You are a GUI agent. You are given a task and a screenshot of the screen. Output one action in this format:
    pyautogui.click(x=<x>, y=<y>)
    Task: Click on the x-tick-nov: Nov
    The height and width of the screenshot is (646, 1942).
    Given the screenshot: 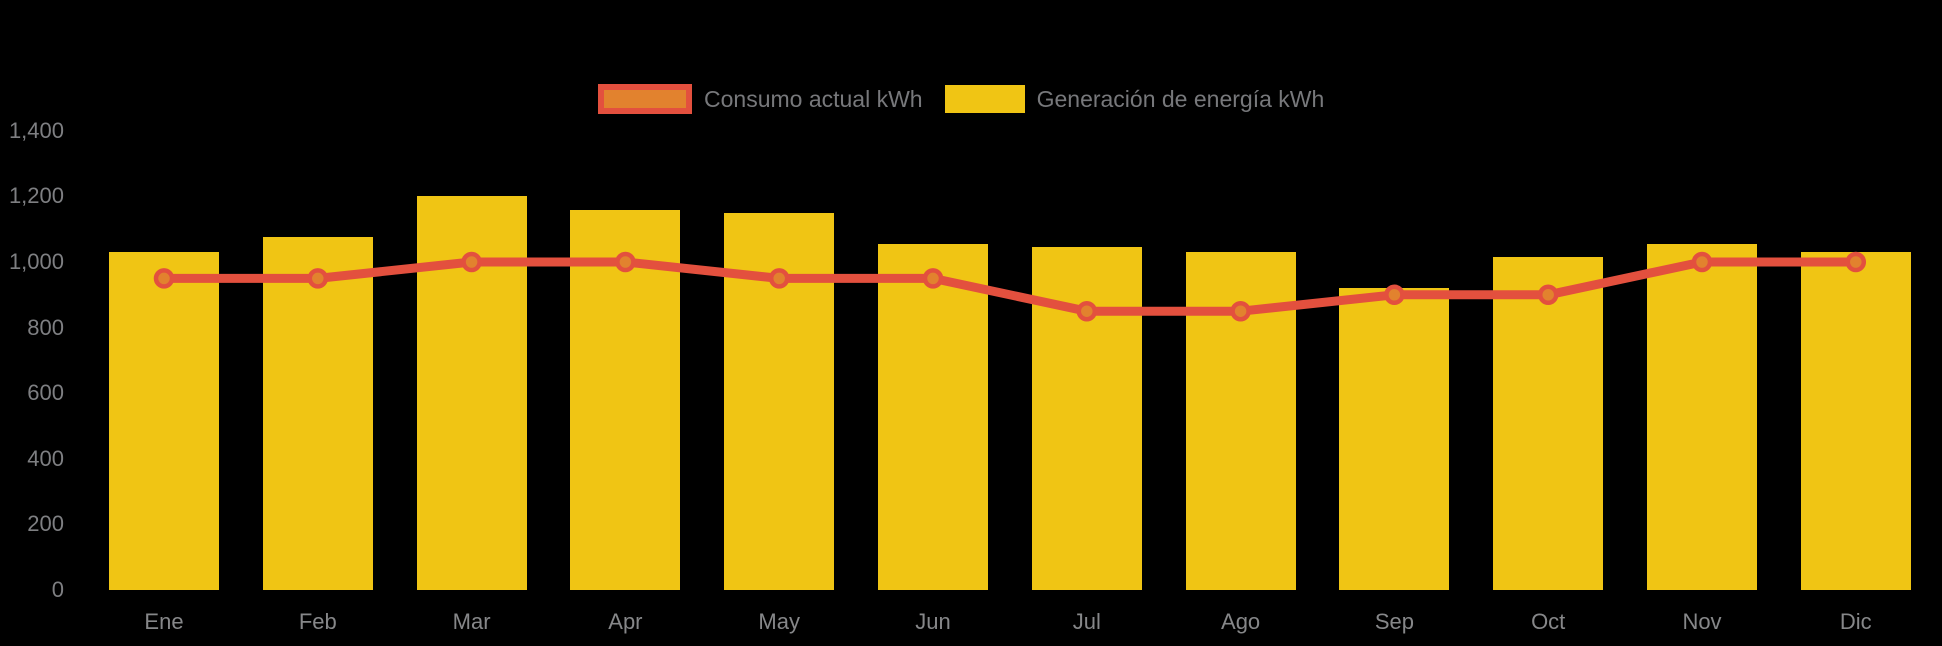 What is the action you would take?
    pyautogui.click(x=1702, y=621)
    